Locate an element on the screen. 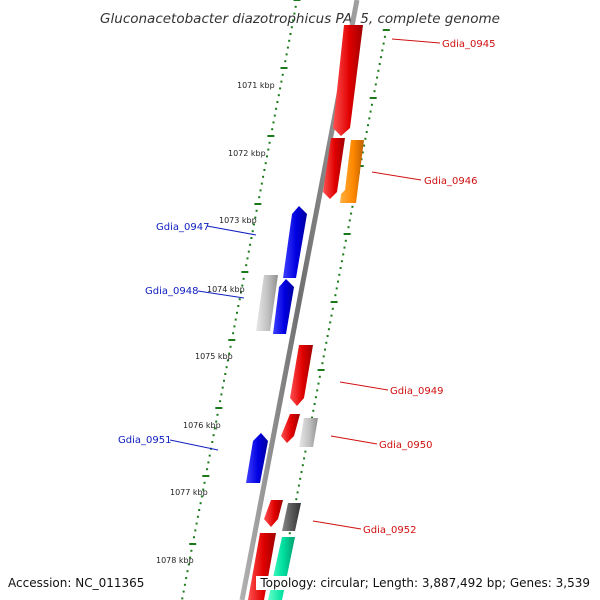 This screenshot has width=600, height=600. gene-arrow-gdia-0948-gray is located at coordinates (267, 303).